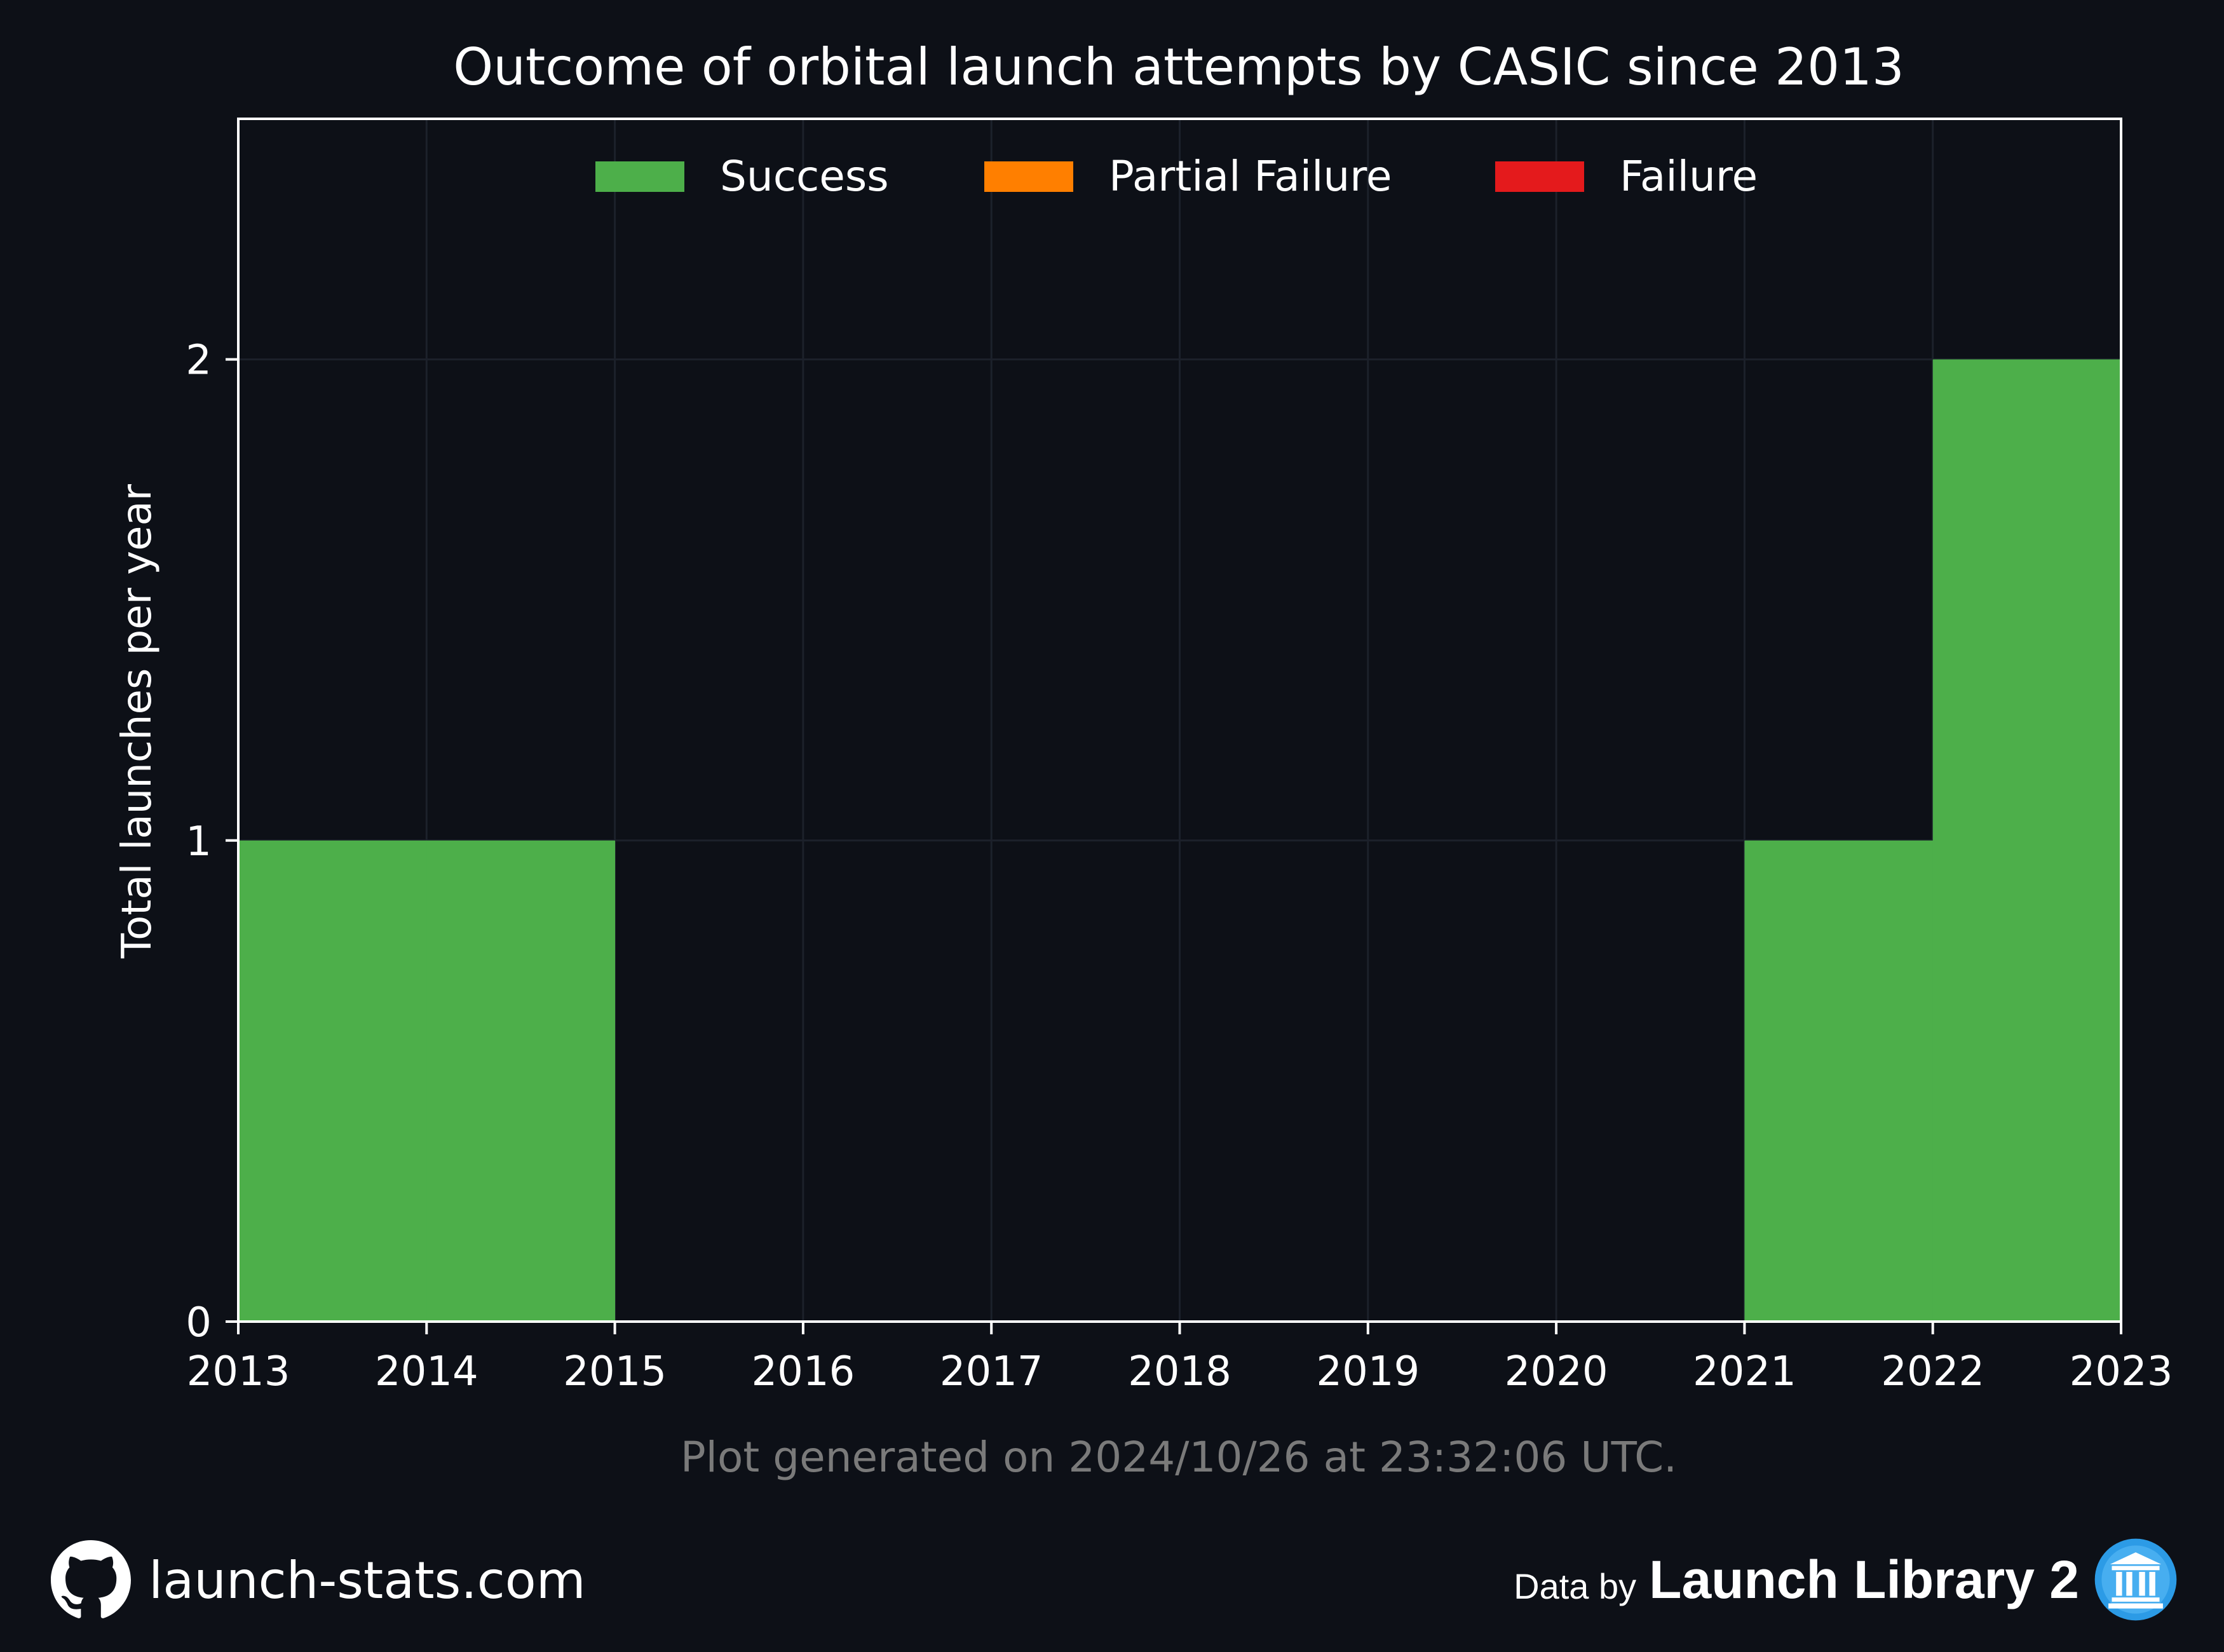 The height and width of the screenshot is (1652, 2224). Describe the element at coordinates (1745, 1371) in the screenshot. I see `x-tick-label-2021: 2021` at that location.